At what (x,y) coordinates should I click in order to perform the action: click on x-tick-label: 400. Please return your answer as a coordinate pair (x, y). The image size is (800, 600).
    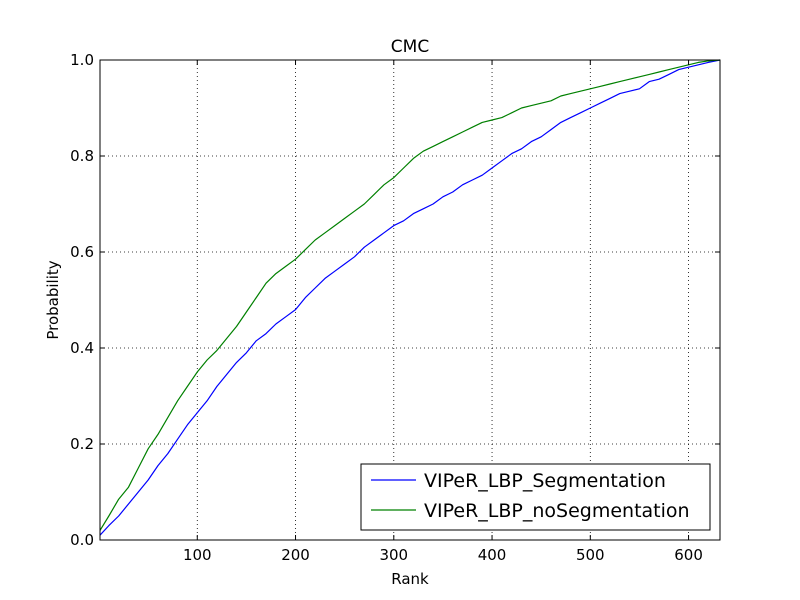
    Looking at the image, I should click on (492, 555).